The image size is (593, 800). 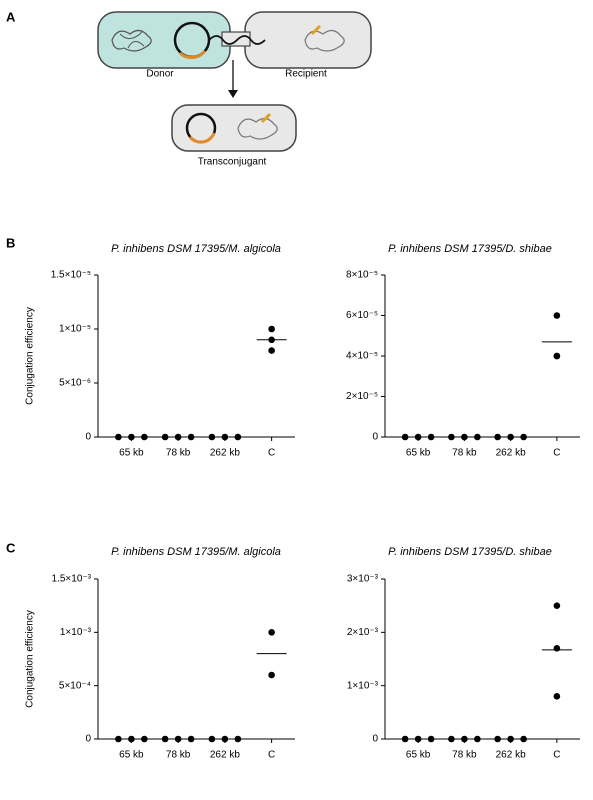 I want to click on y-tick-label: 2×10⁻³, so click(x=363, y=632).